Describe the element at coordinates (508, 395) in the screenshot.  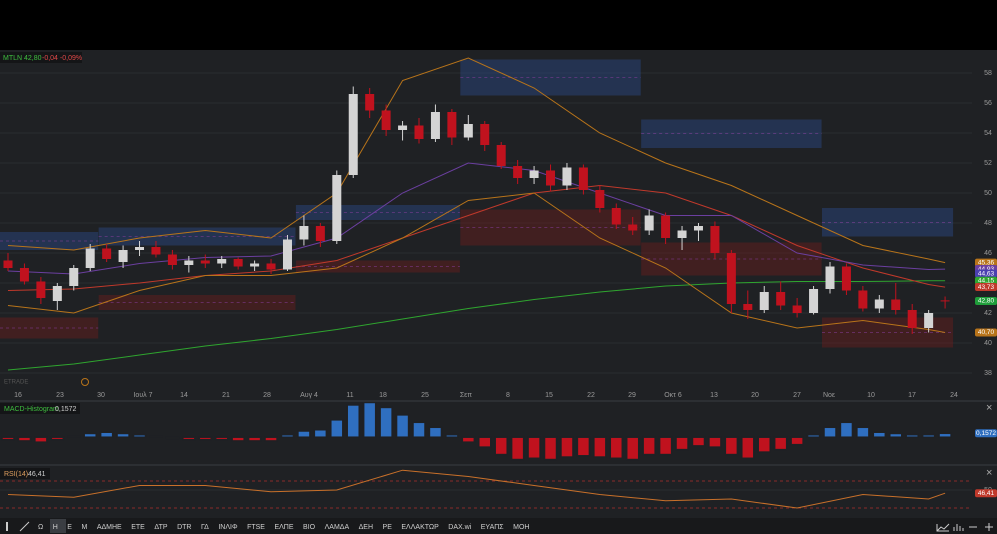
I see `x-tick-label: 8` at that location.